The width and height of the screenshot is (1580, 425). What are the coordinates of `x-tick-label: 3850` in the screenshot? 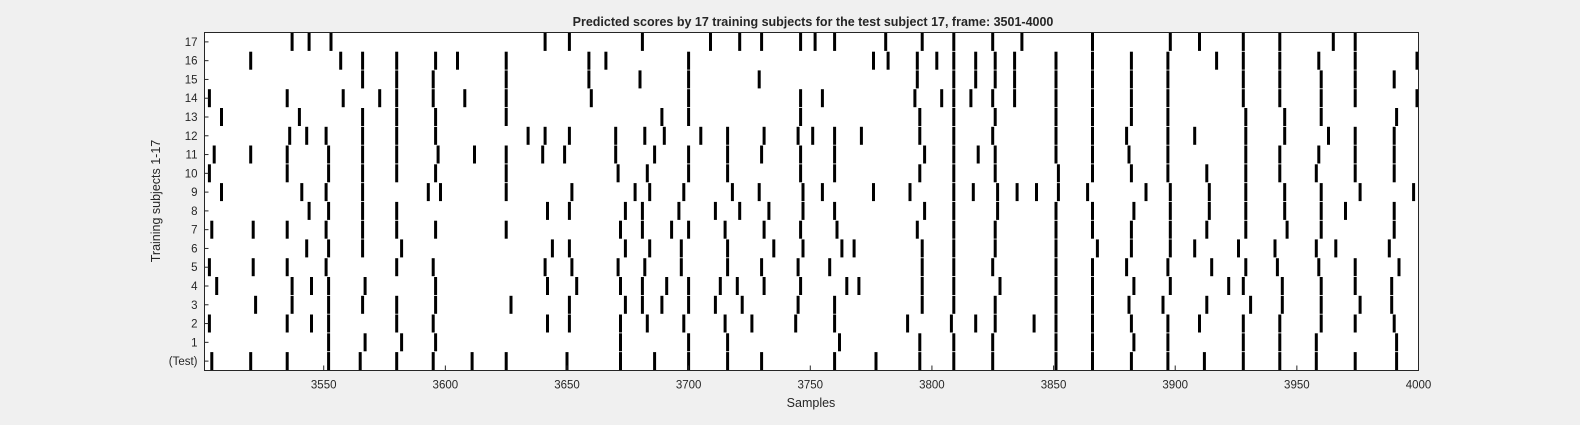 It's located at (1054, 386).